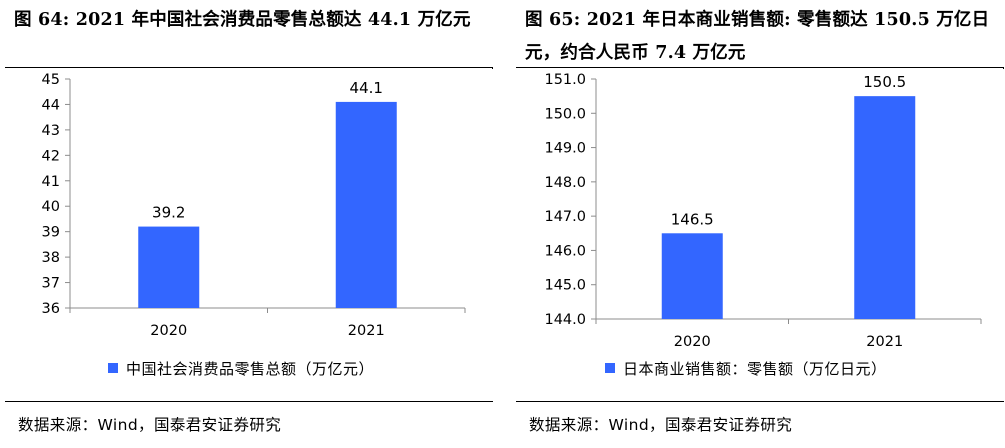 The image size is (1005, 448). I want to click on y-tick-label: 149.0, so click(565, 149).